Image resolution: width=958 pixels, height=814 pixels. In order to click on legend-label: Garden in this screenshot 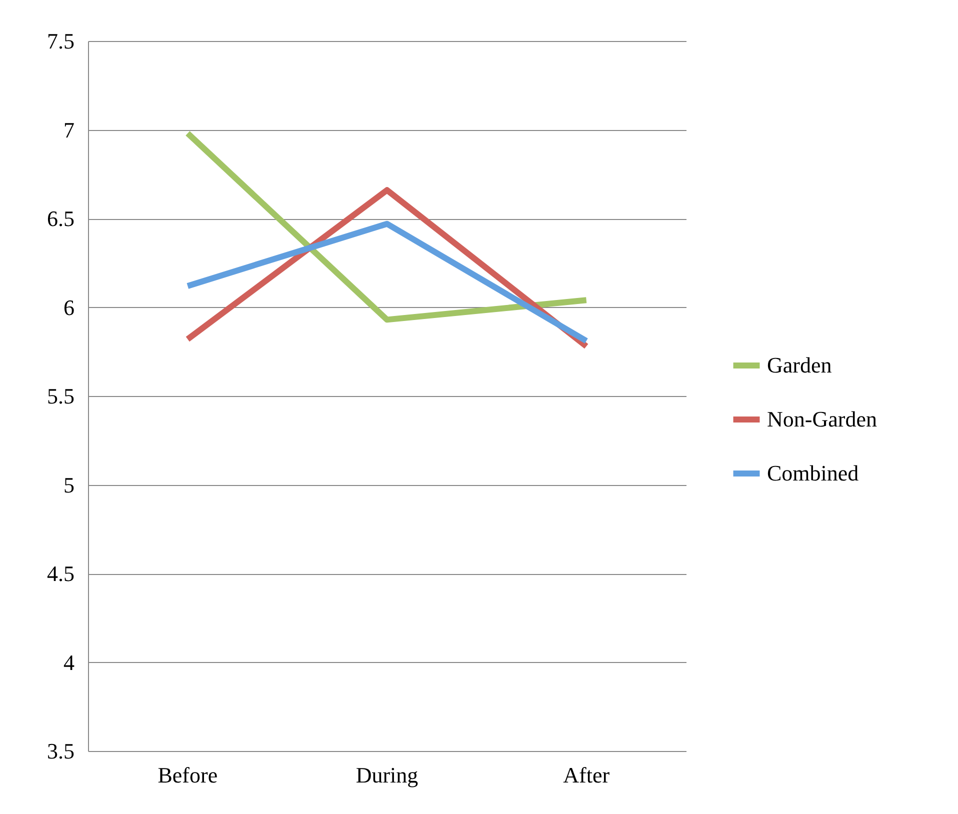, I will do `click(799, 365)`.